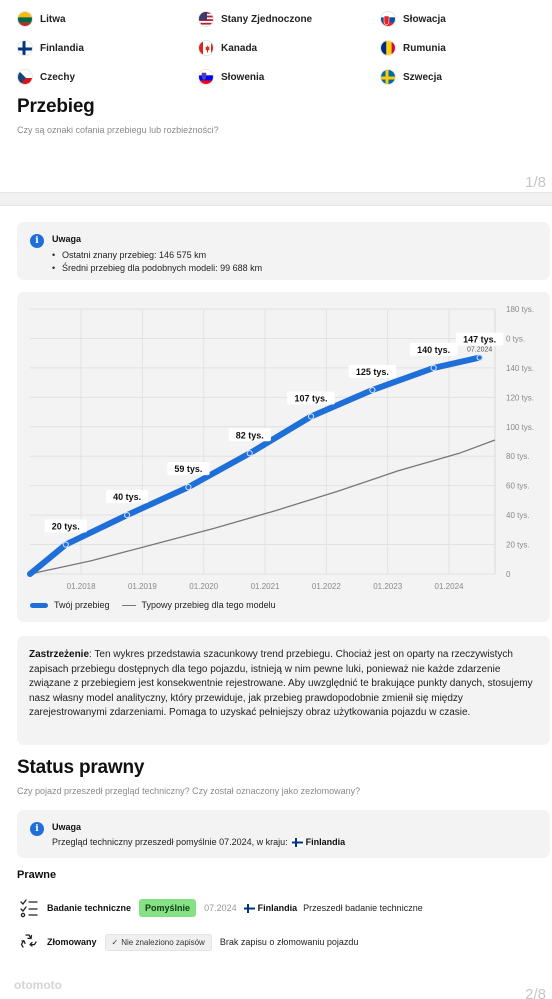 Image resolution: width=552 pixels, height=999 pixels. I want to click on x-tick-label: 01.2019, so click(142, 586).